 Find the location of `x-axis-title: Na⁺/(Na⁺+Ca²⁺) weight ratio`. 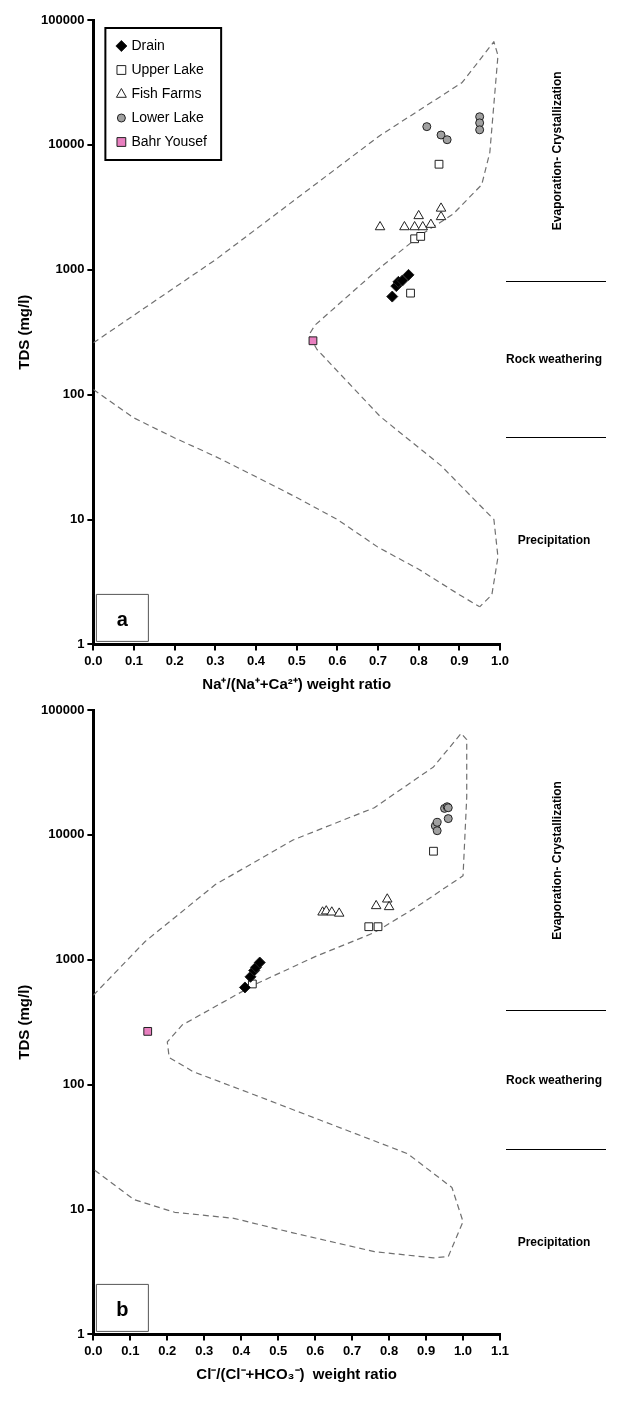

x-axis-title: Na⁺/(Na⁺+Ca²⁺) weight ratio is located at coordinates (297, 684).